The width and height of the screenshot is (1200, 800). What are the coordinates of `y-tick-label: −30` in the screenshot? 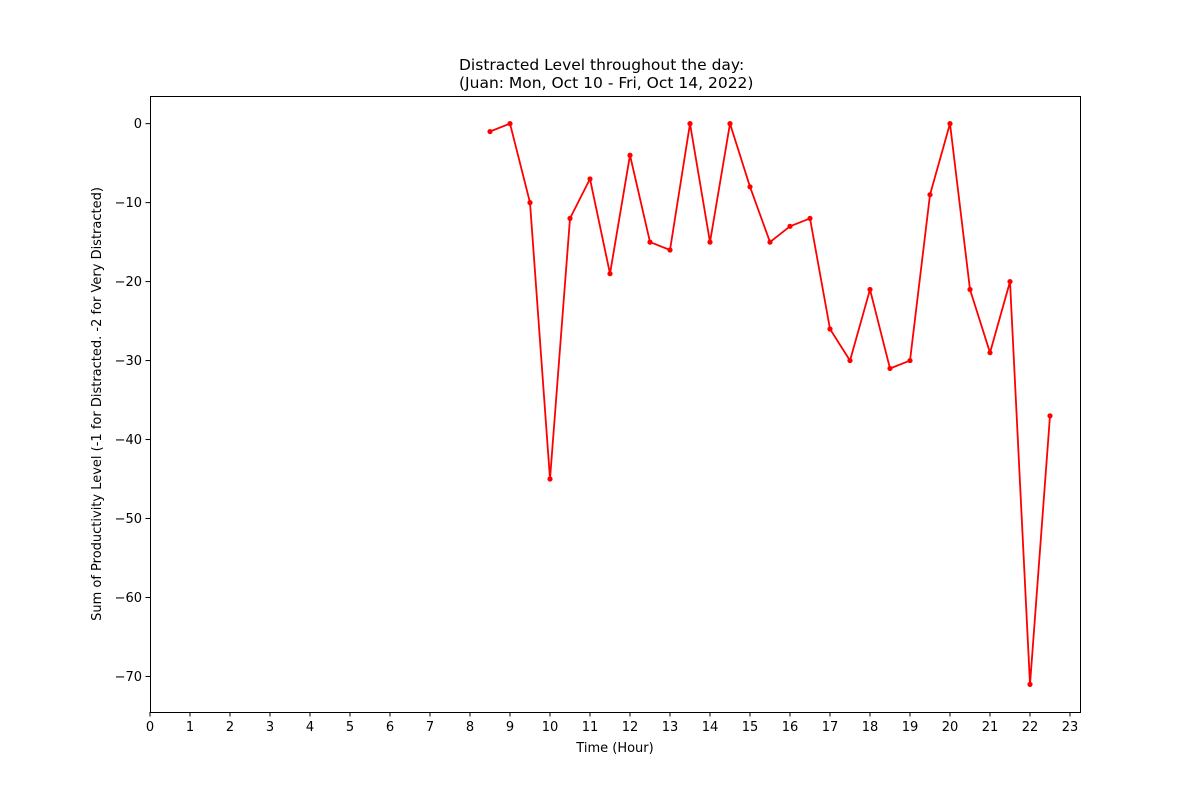 It's located at (128, 361).